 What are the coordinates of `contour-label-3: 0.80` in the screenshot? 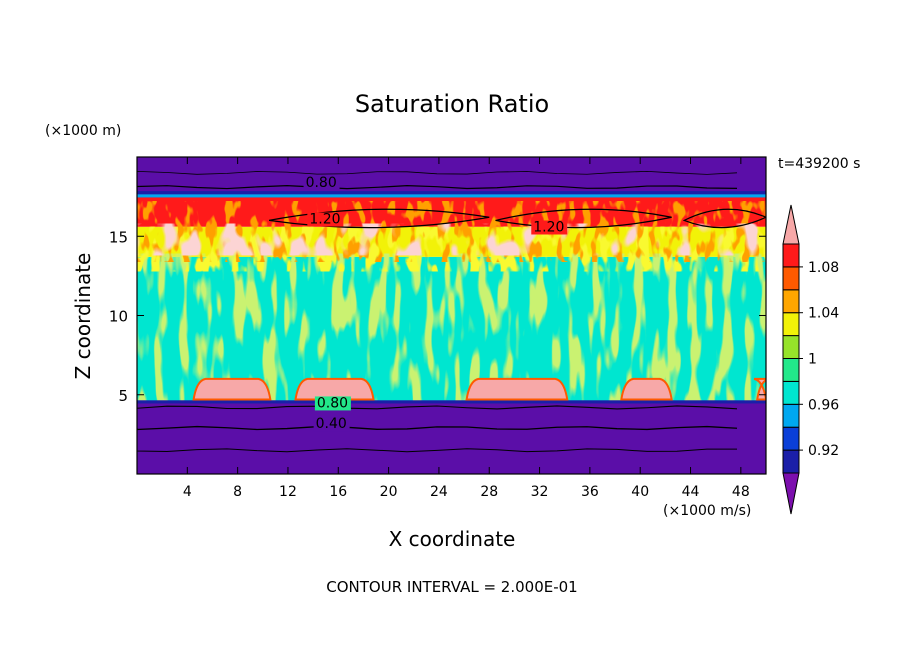 It's located at (332, 403).